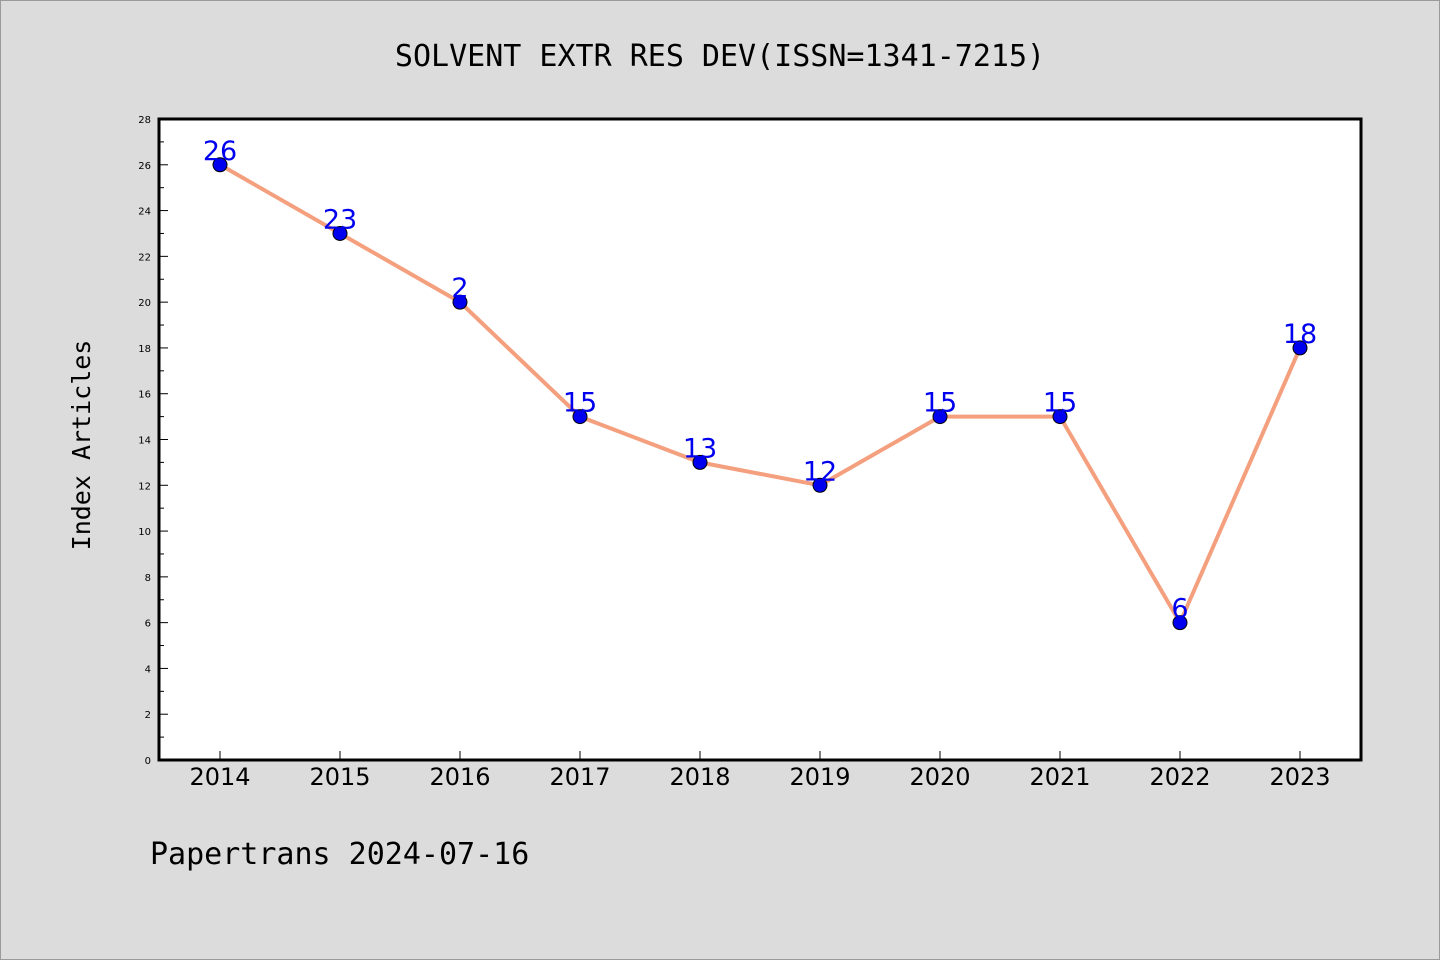 This screenshot has height=960, width=1440. I want to click on y-tick-label: 14, so click(144, 441).